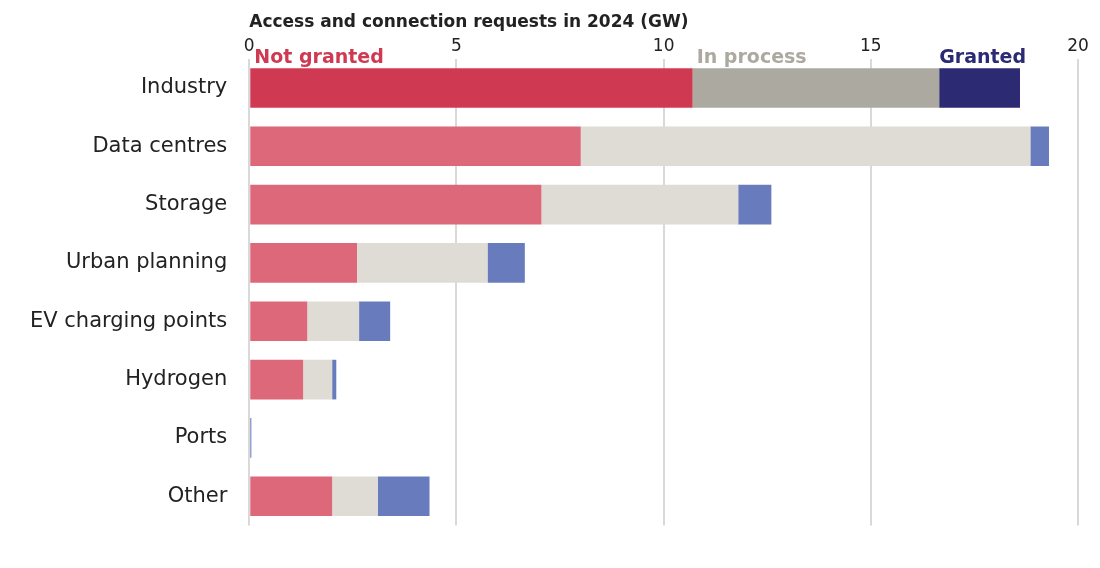  I want to click on y-tick-label: Urban planning, so click(146, 261).